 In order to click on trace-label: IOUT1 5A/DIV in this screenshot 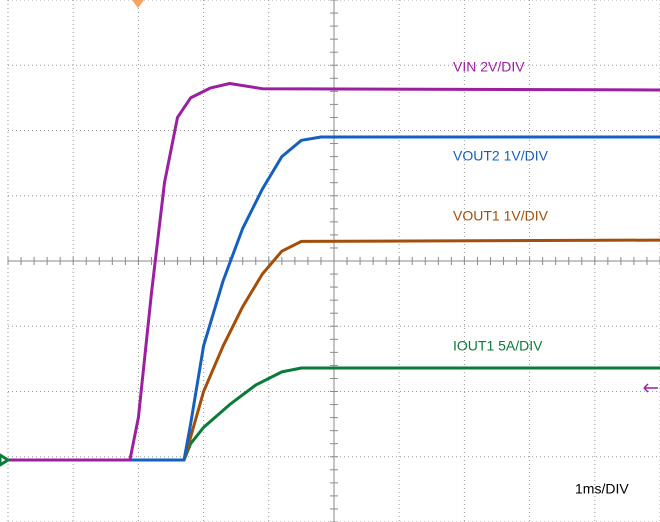, I will do `click(498, 346)`.